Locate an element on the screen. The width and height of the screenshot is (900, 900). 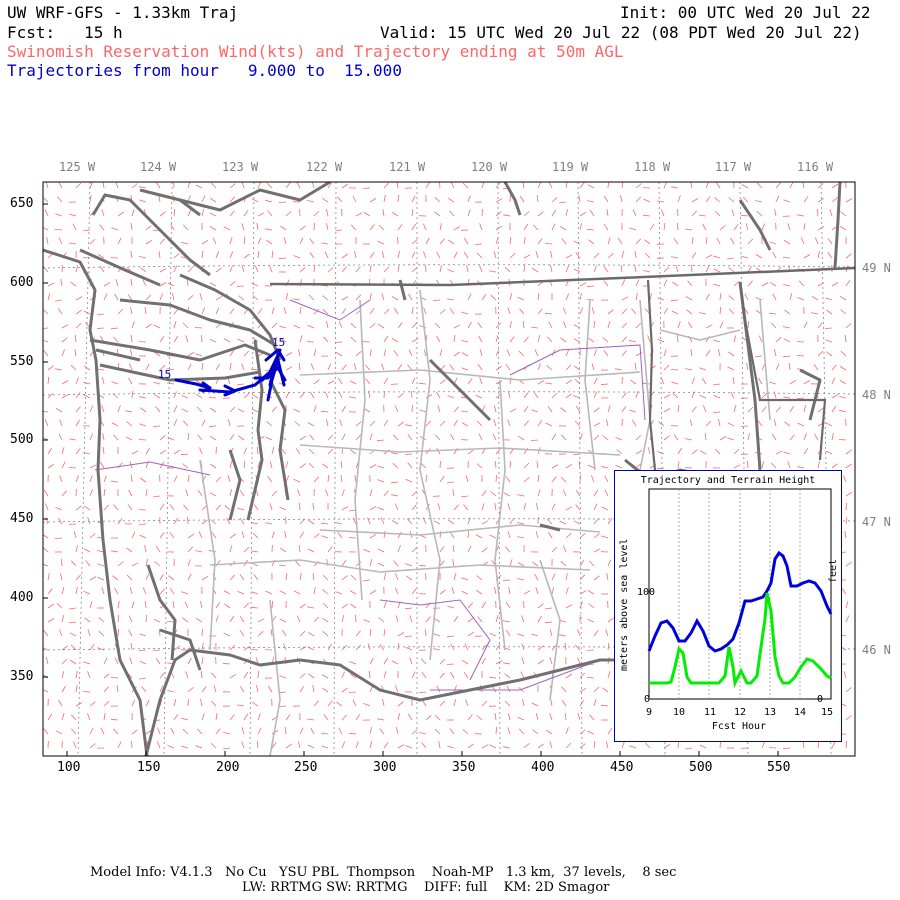
lat-label-47n: 47 N is located at coordinates (876, 522).